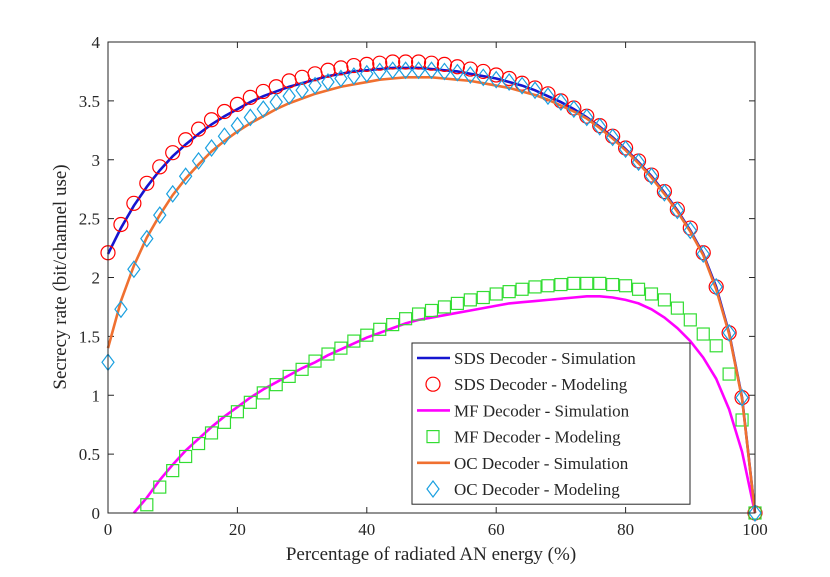 The width and height of the screenshot is (830, 577). I want to click on x-tick-label: 0, so click(108, 529).